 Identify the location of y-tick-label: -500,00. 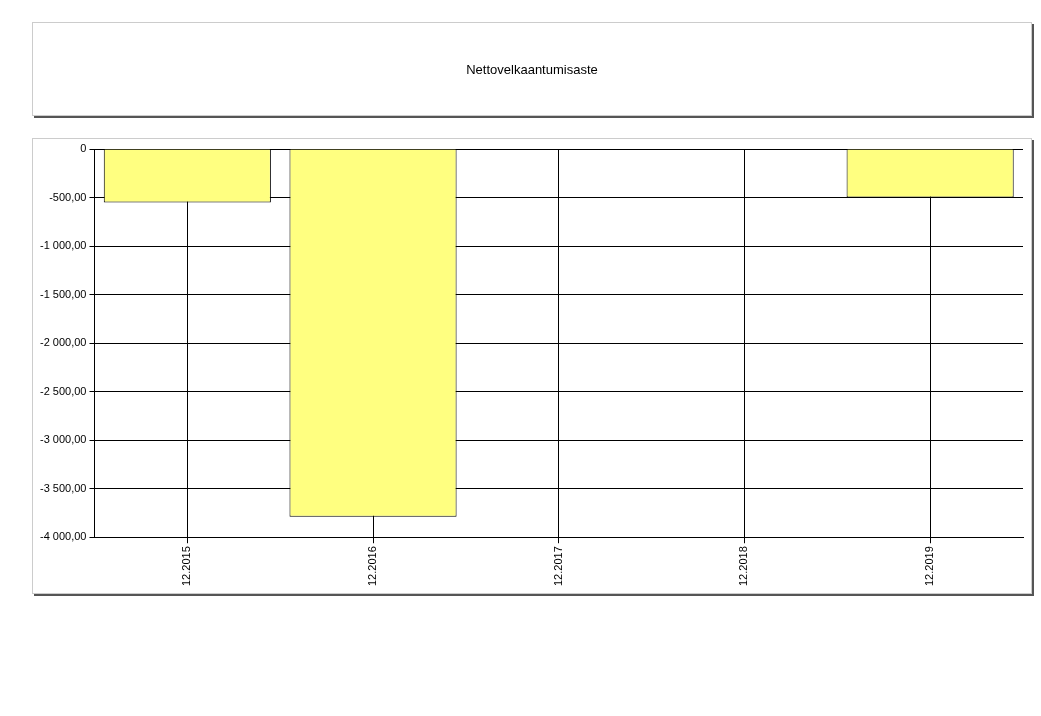
(68, 196).